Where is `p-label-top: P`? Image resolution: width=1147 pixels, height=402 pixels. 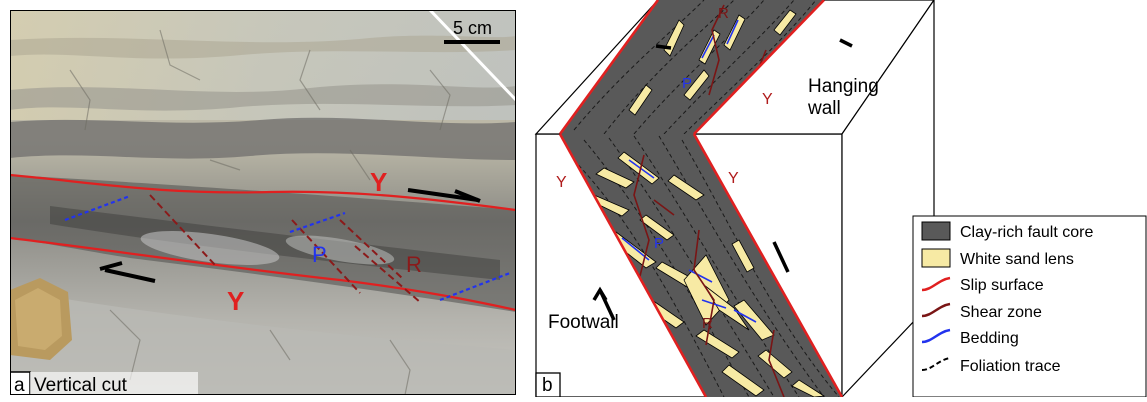 p-label-top: P is located at coordinates (687, 83).